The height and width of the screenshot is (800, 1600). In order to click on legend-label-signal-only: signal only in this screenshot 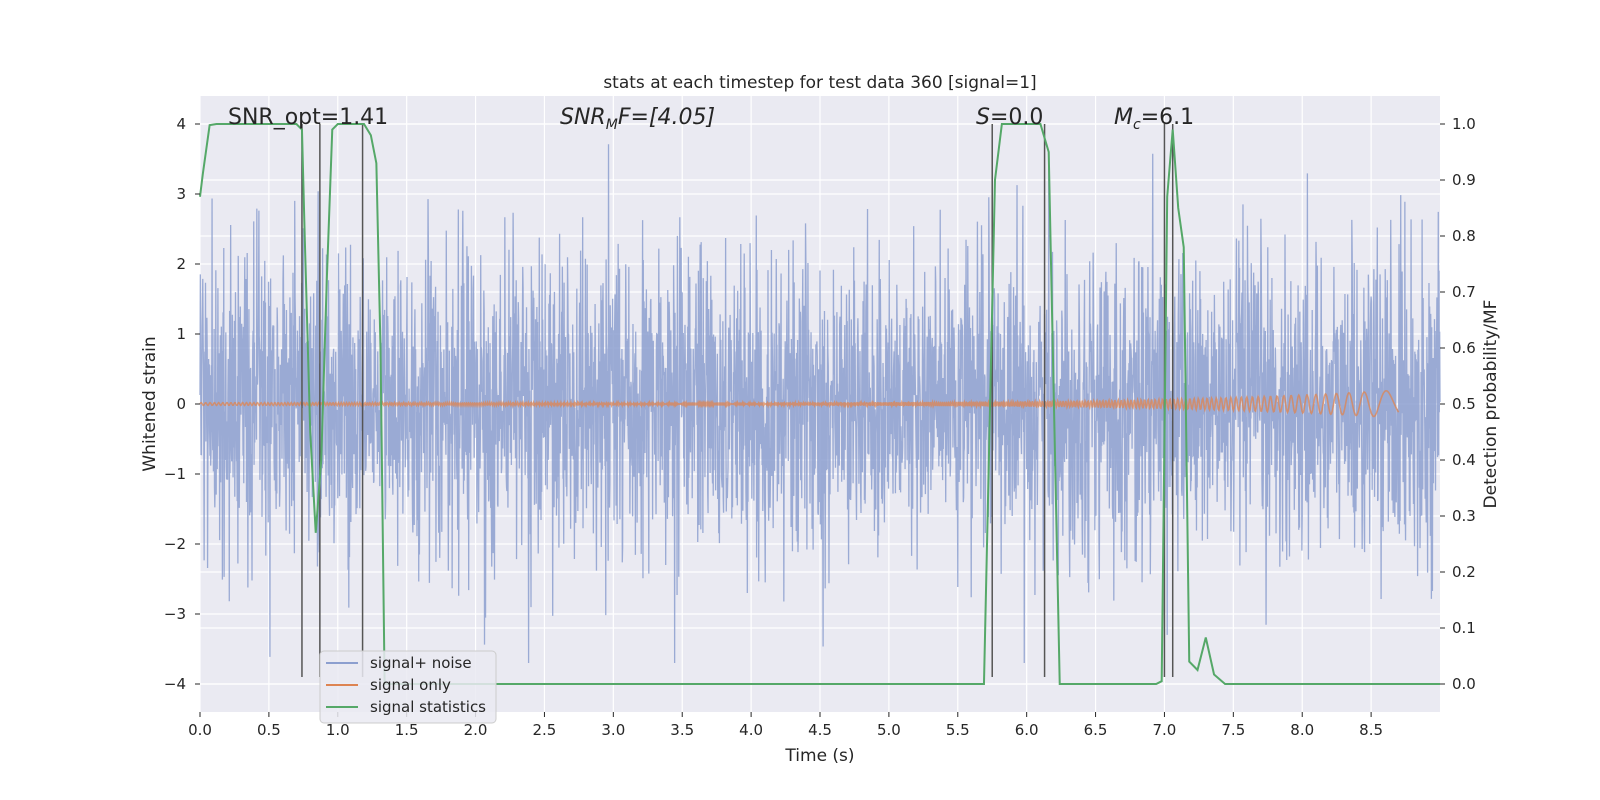, I will do `click(410, 685)`.